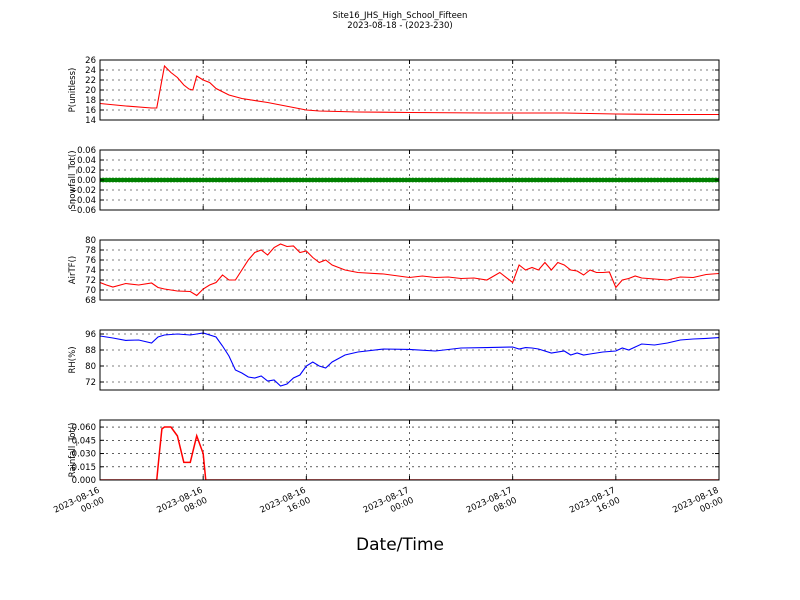 The image size is (800, 600). What do you see at coordinates (90, 291) in the screenshot?
I see `y-tick-label: 70` at bounding box center [90, 291].